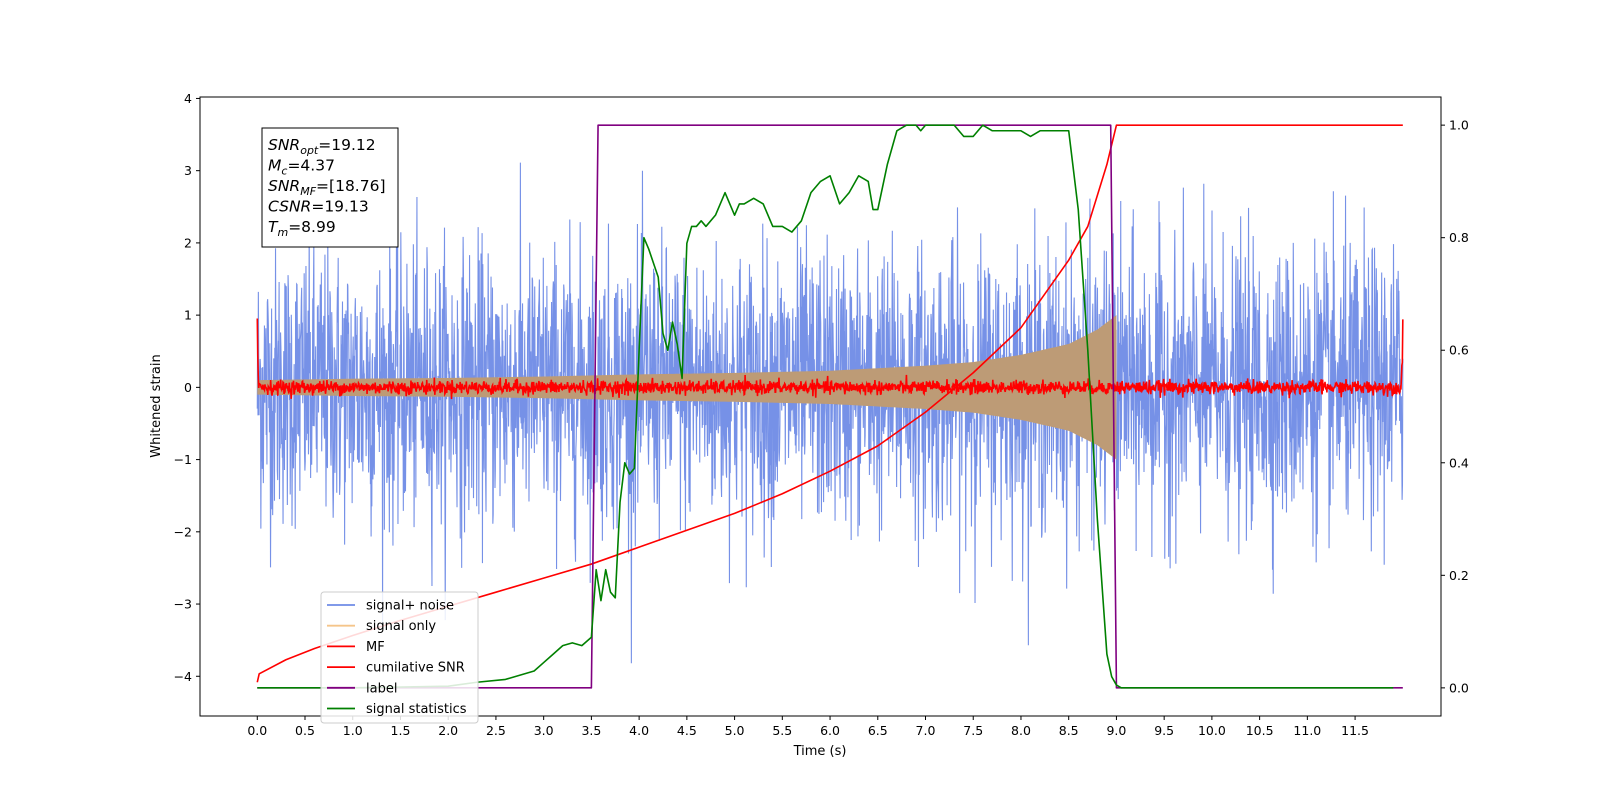  Describe the element at coordinates (1260, 730) in the screenshot. I see `x-tick-label: 10.5` at that location.